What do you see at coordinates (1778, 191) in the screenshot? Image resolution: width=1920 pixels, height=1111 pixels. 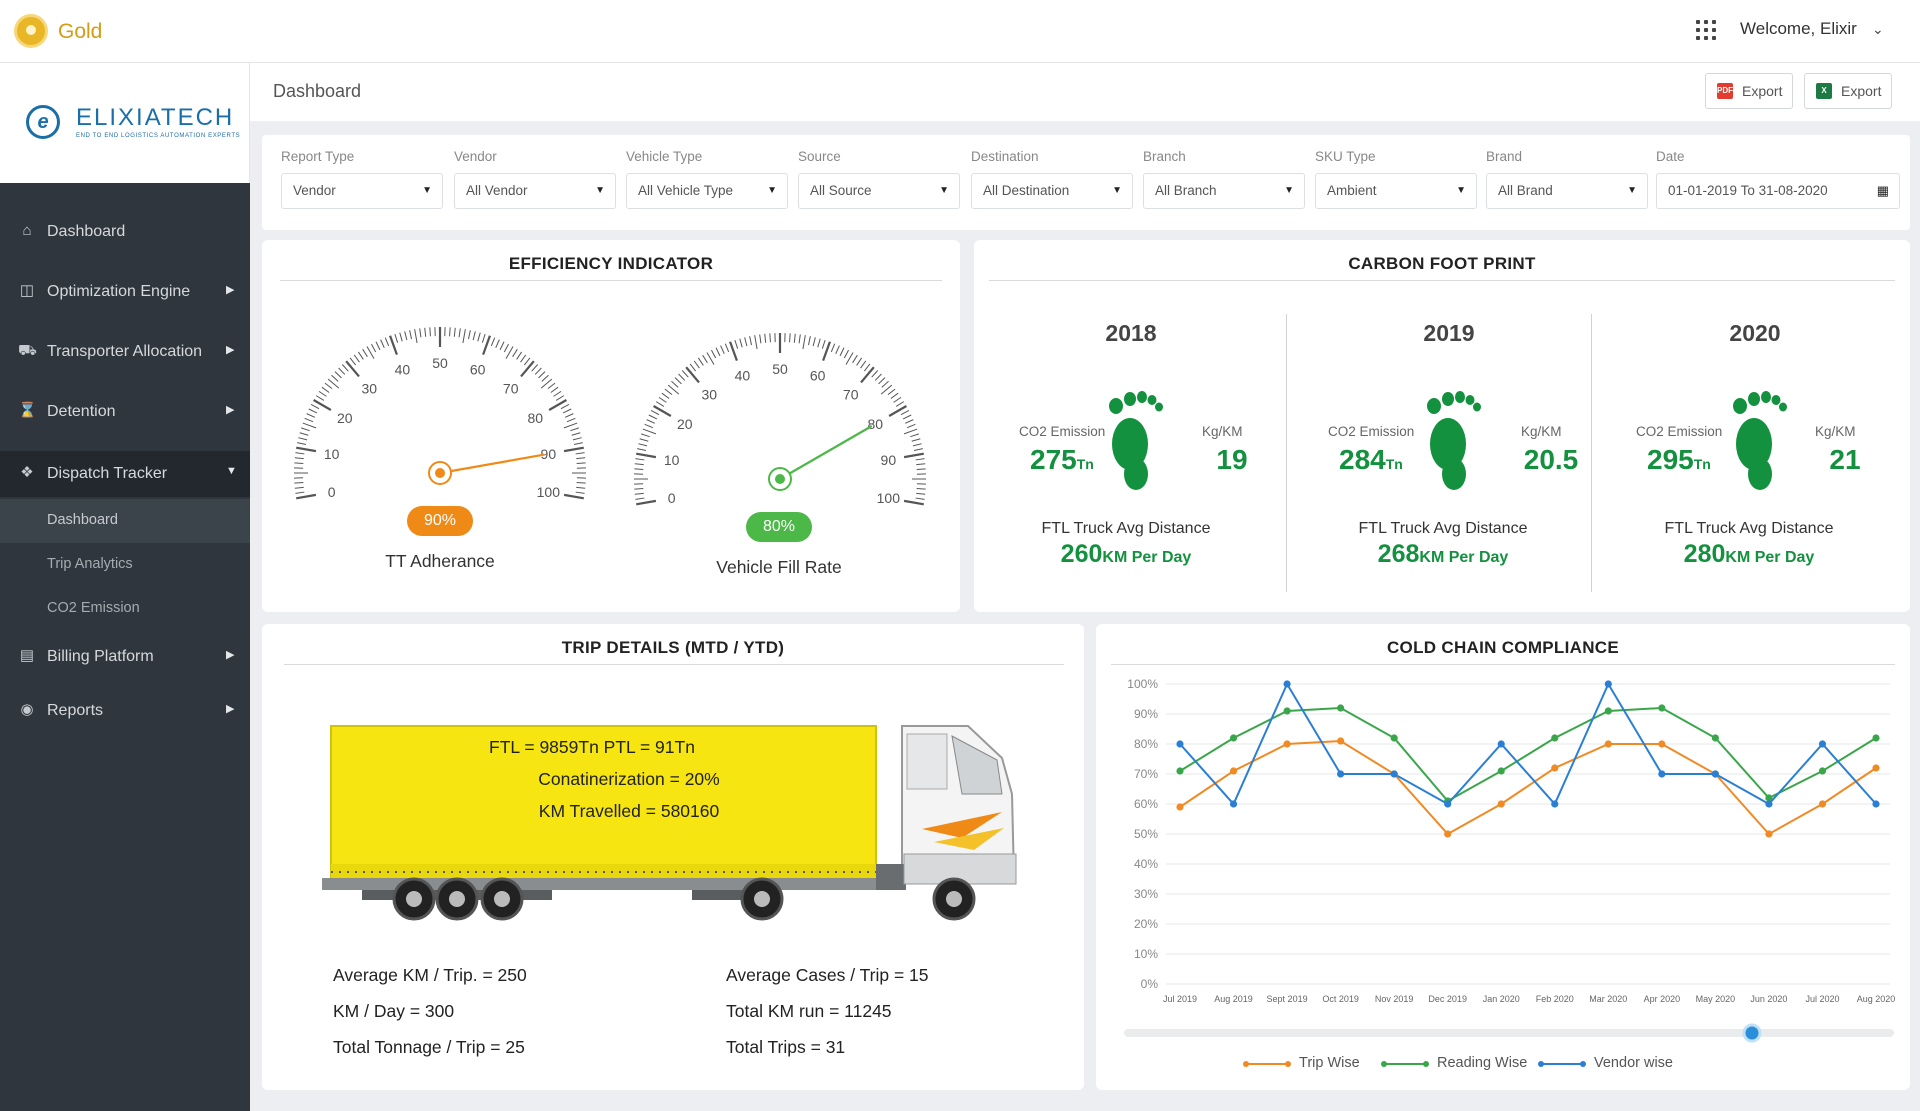 I see `date-range-input: 01-01-2019 To 31-08-2020 ▦` at bounding box center [1778, 191].